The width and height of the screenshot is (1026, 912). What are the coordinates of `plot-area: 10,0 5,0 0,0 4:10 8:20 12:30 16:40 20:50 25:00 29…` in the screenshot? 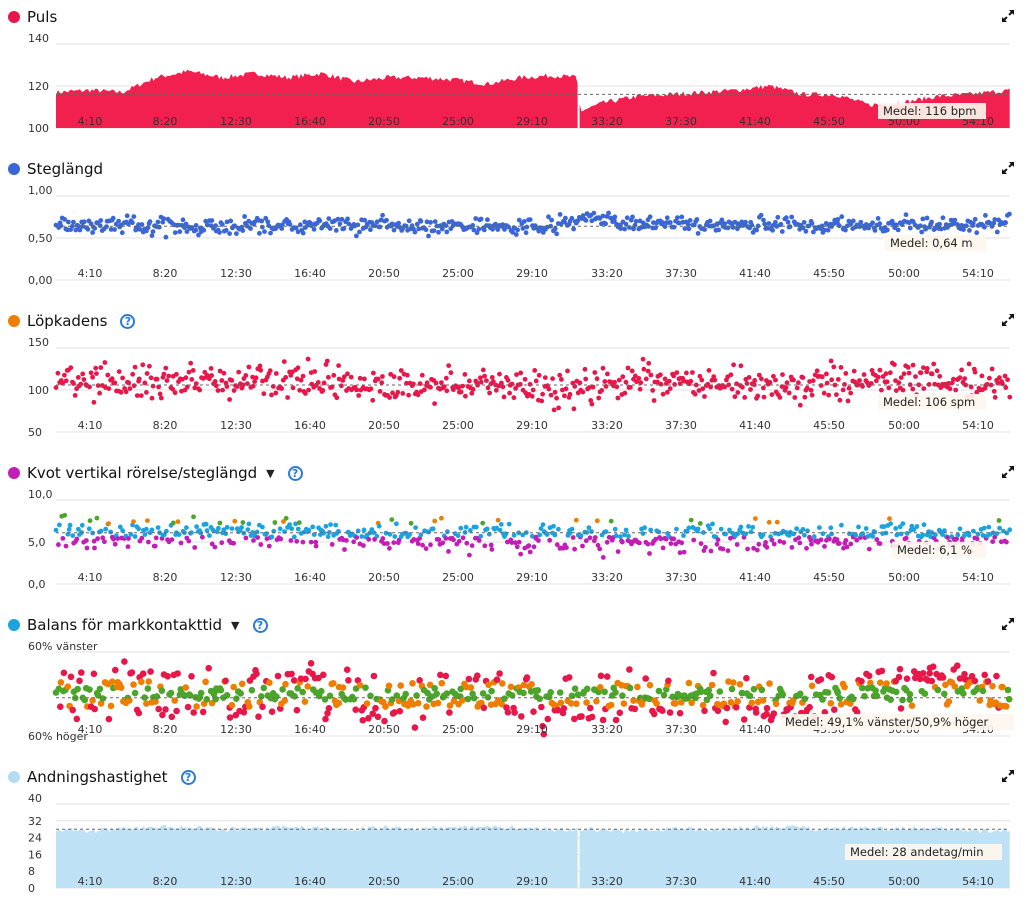 It's located at (520, 539).